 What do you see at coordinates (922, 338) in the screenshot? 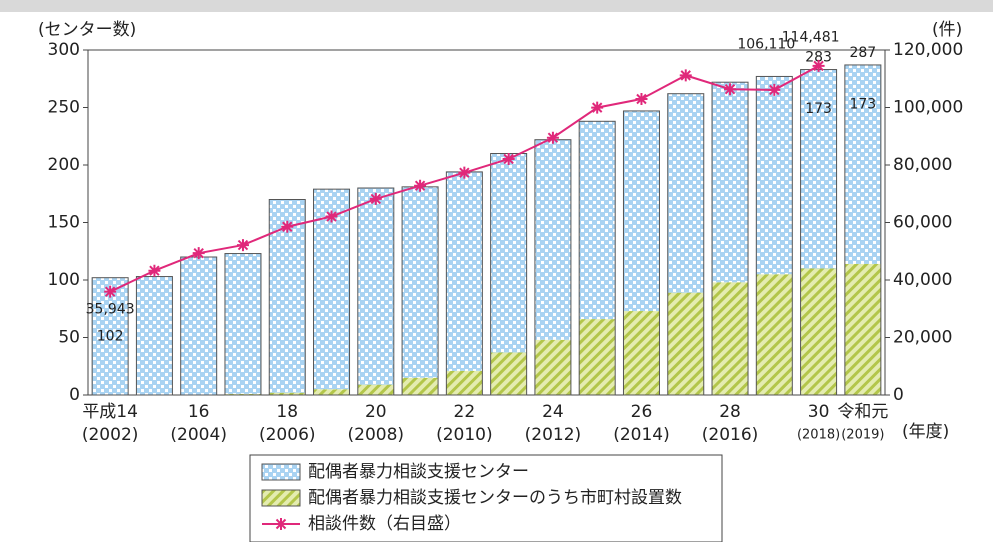
I see `y2-tick-label: 20,000` at bounding box center [922, 338].